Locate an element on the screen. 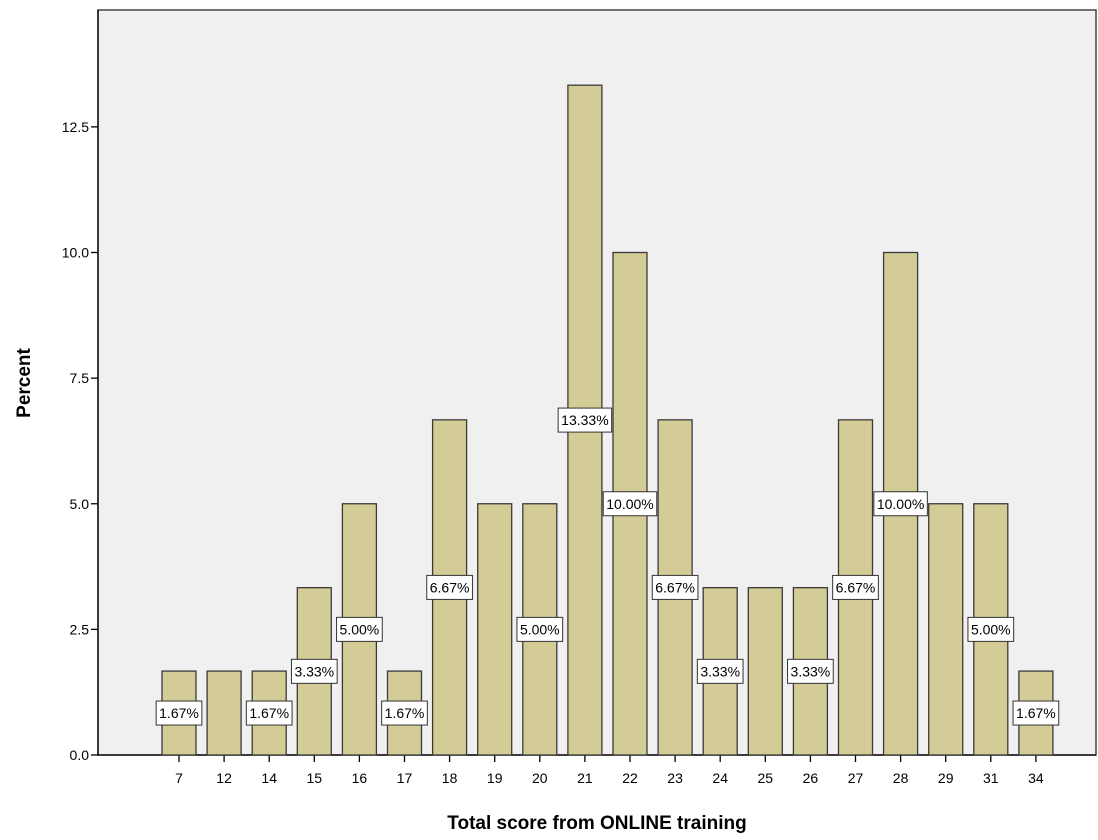 The height and width of the screenshot is (840, 1098). y-tick-label: 5.0 is located at coordinates (80, 504).